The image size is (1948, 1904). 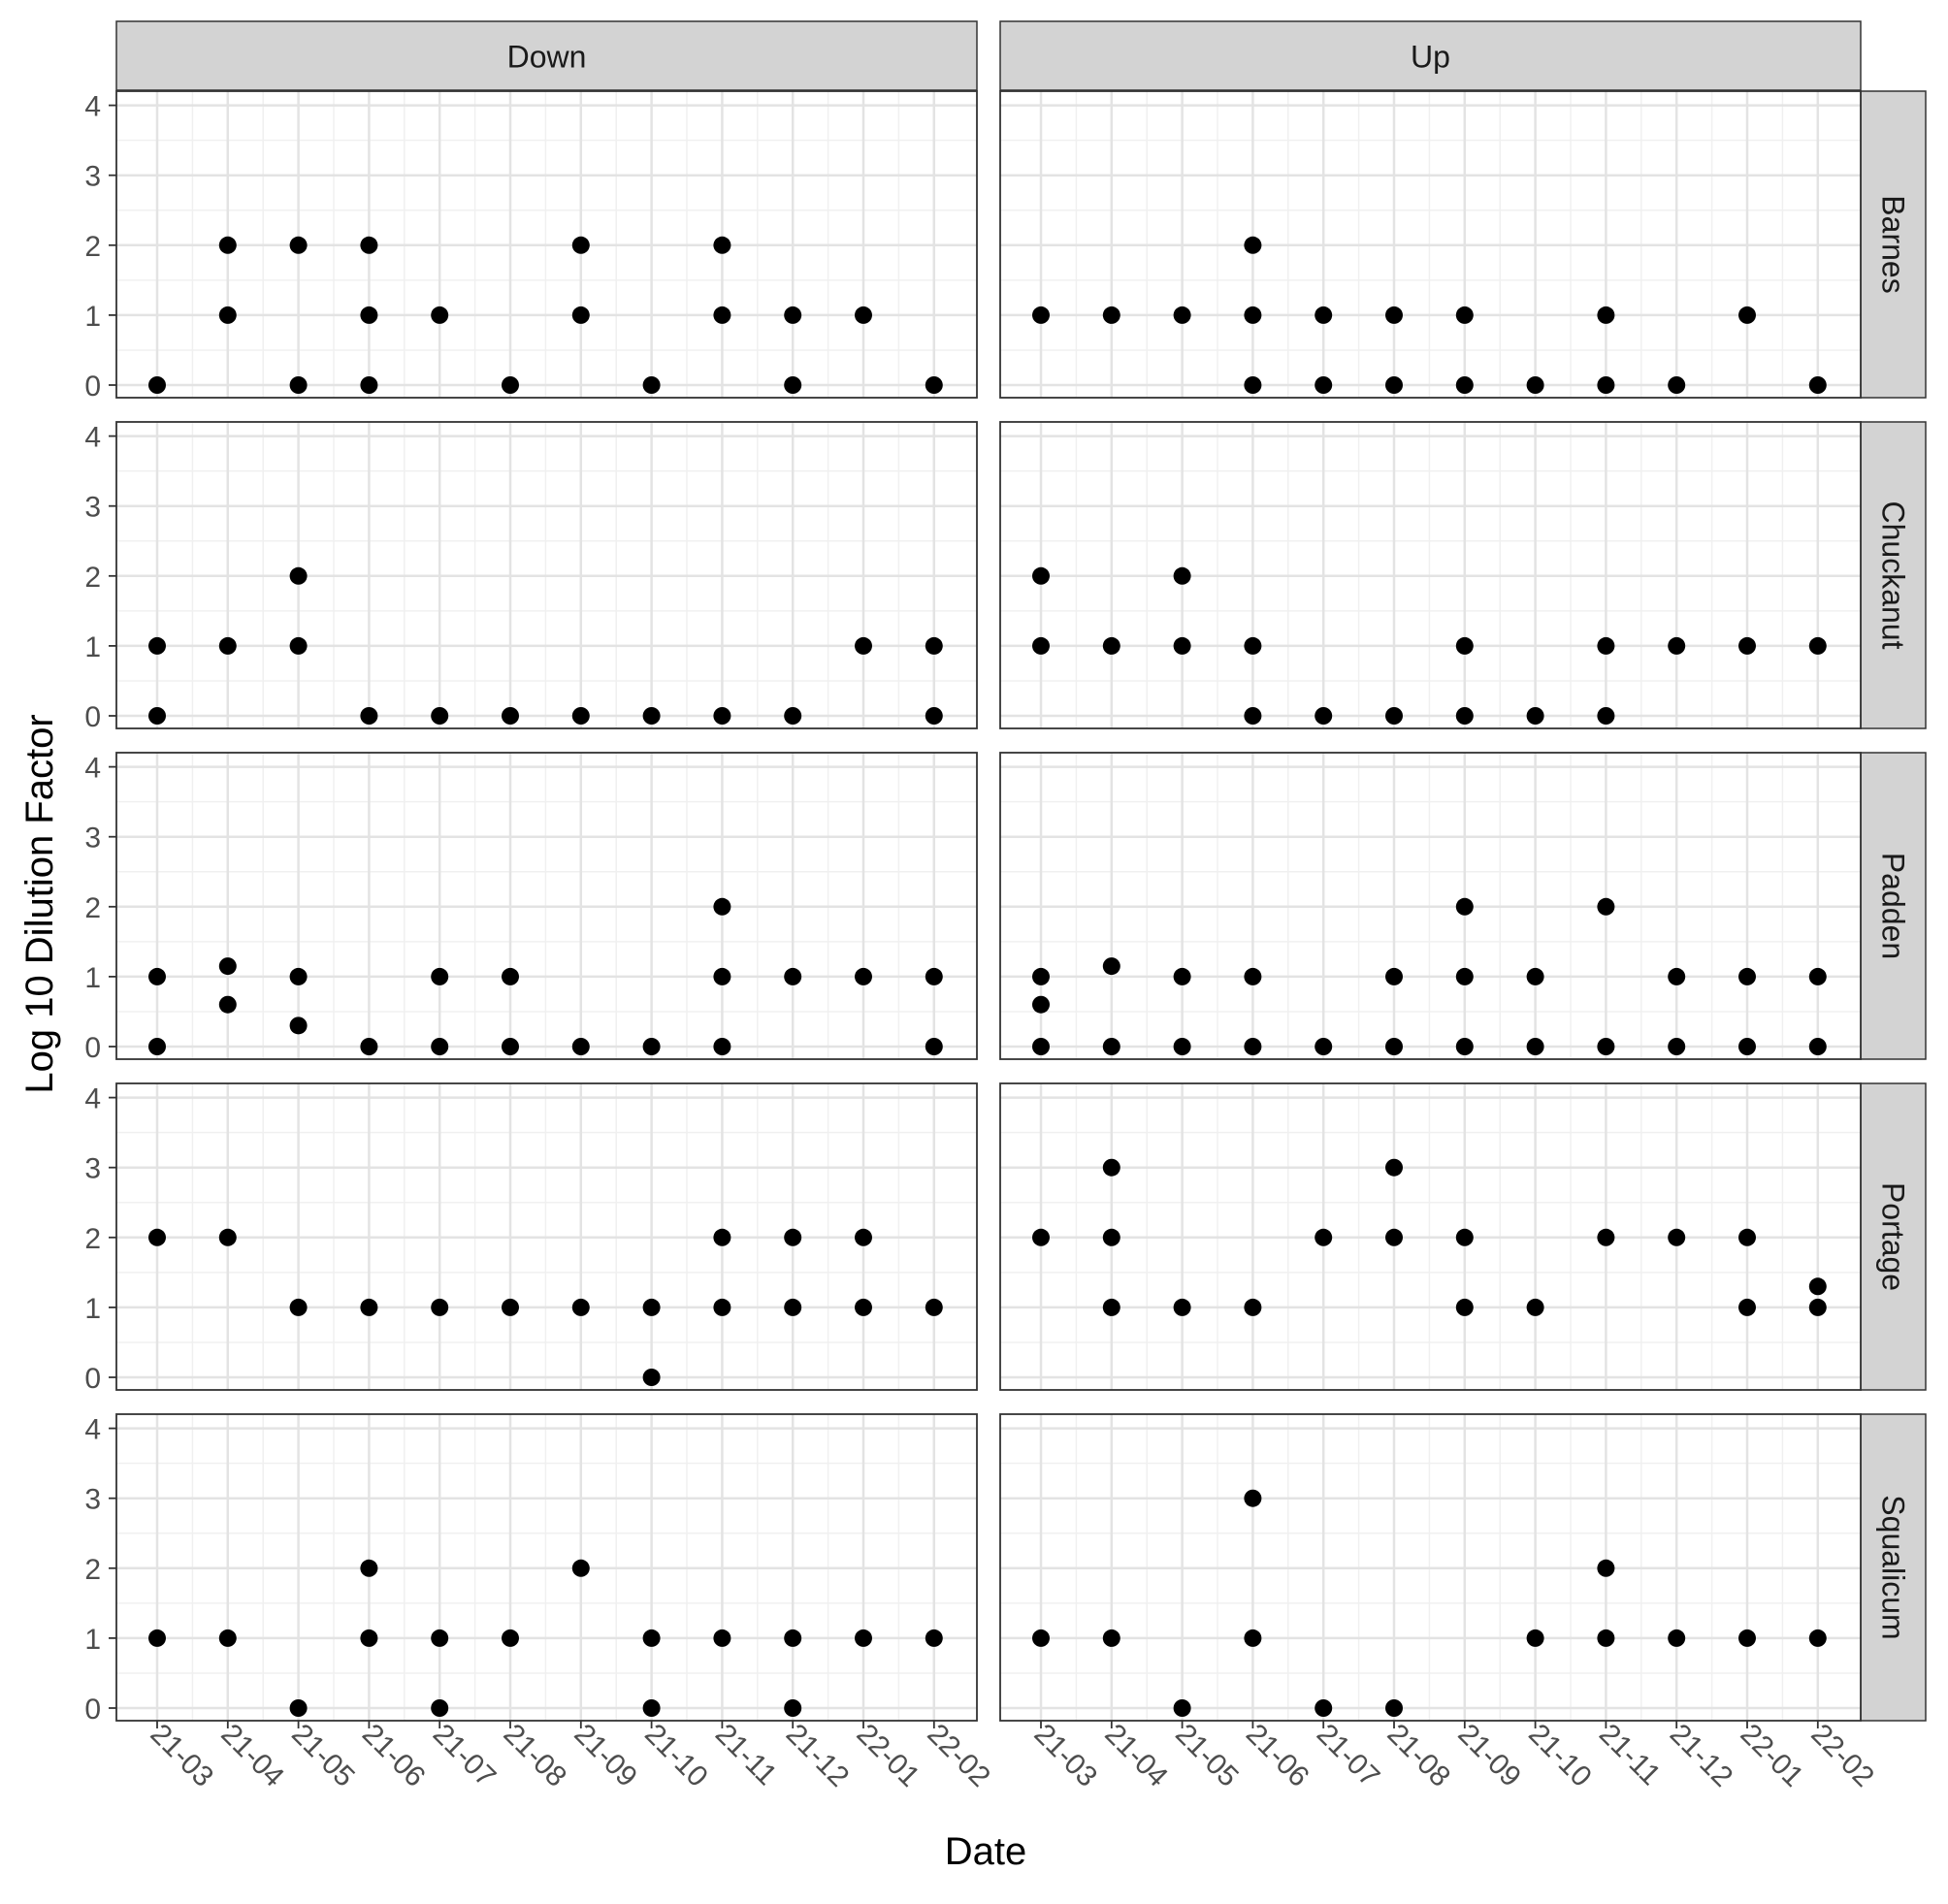 I want to click on column-strip-label: Down, so click(x=547, y=57).